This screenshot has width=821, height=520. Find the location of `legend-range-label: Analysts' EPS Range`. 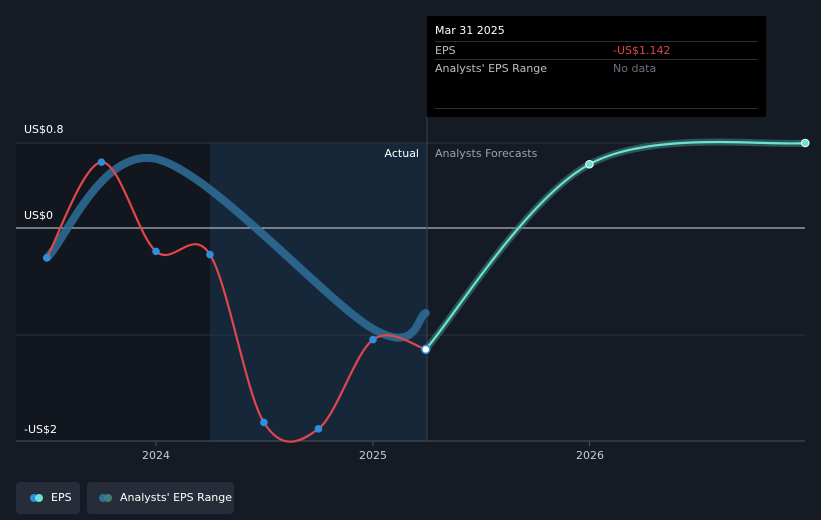

legend-range-label: Analysts' EPS Range is located at coordinates (176, 497).